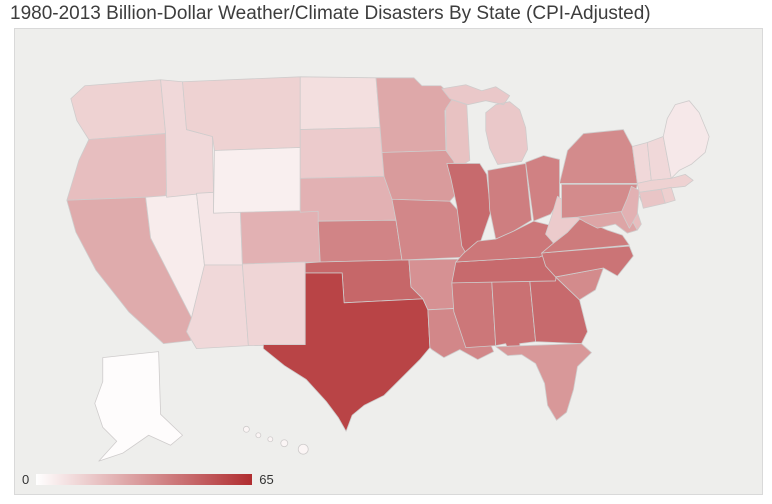  I want to click on state-colorado, so click(280, 237).